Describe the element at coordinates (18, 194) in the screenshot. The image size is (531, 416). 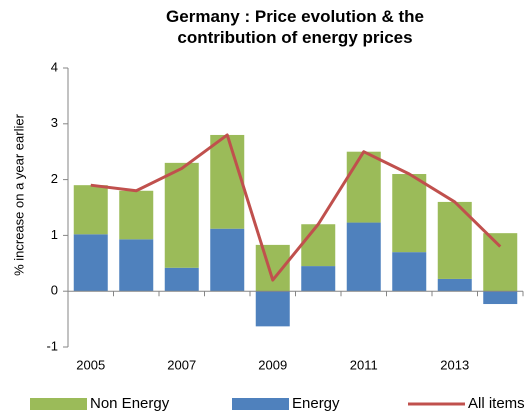
I see `y-axis-label: % increase on a year earlier` at that location.